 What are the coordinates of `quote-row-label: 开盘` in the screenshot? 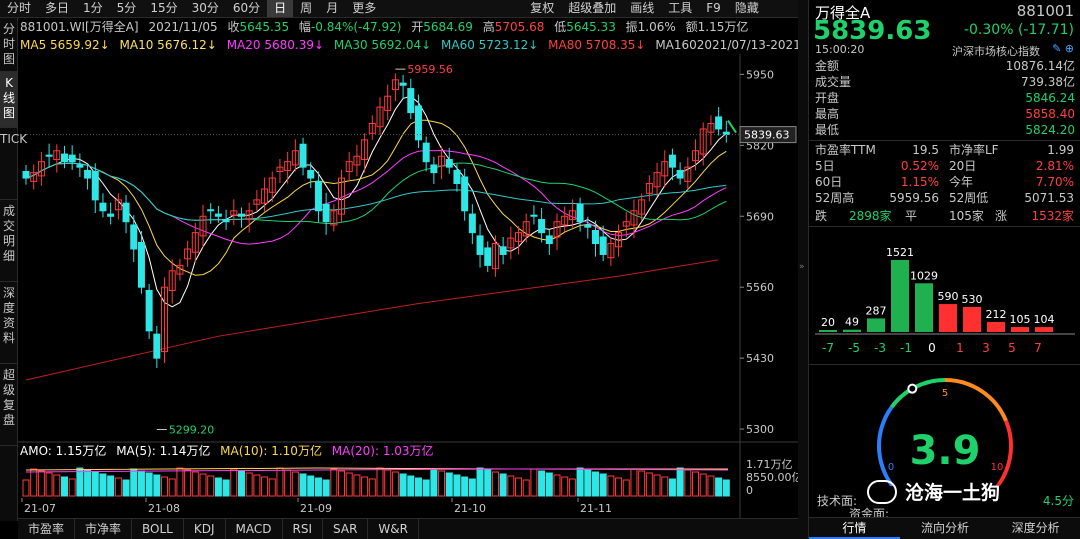 It's located at (827, 98).